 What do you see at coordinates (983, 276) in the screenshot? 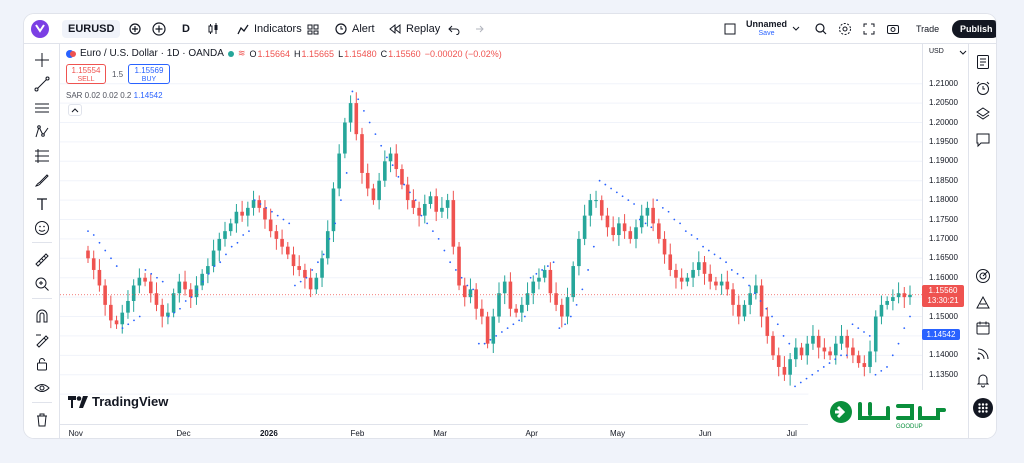
I see `target-icon` at bounding box center [983, 276].